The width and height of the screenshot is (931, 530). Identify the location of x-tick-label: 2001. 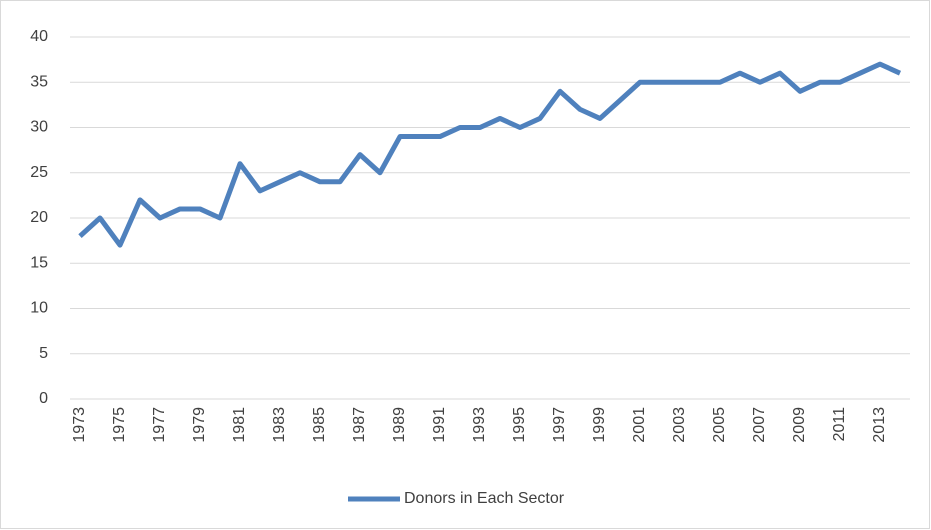
(639, 425).